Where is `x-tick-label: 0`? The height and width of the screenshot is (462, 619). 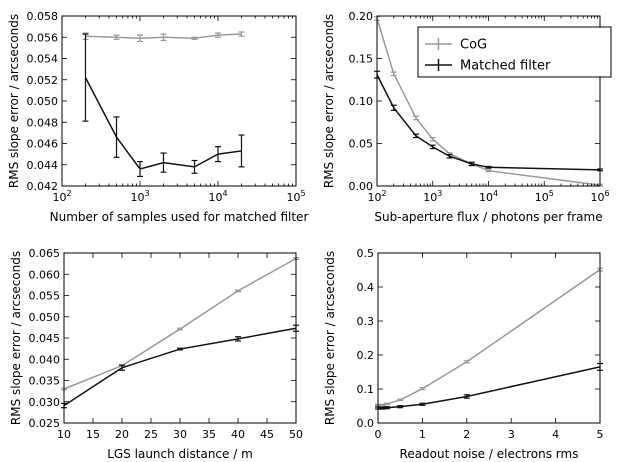
x-tick-label: 0 is located at coordinates (378, 434).